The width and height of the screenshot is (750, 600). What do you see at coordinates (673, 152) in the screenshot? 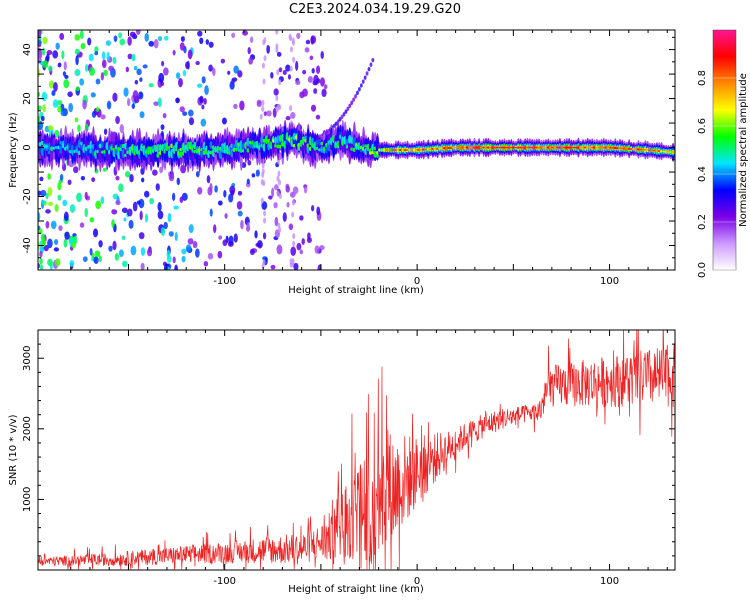
I see `ridge-cell` at bounding box center [673, 152].